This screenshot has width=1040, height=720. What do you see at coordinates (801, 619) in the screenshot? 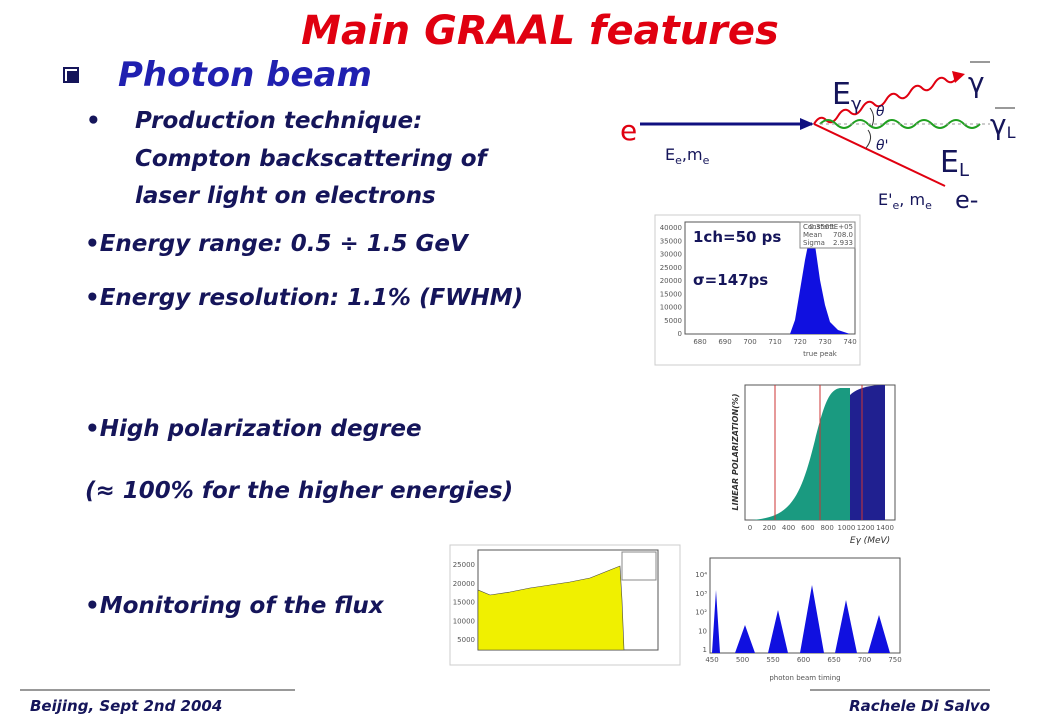
I see `timing-peaks` at bounding box center [801, 619].